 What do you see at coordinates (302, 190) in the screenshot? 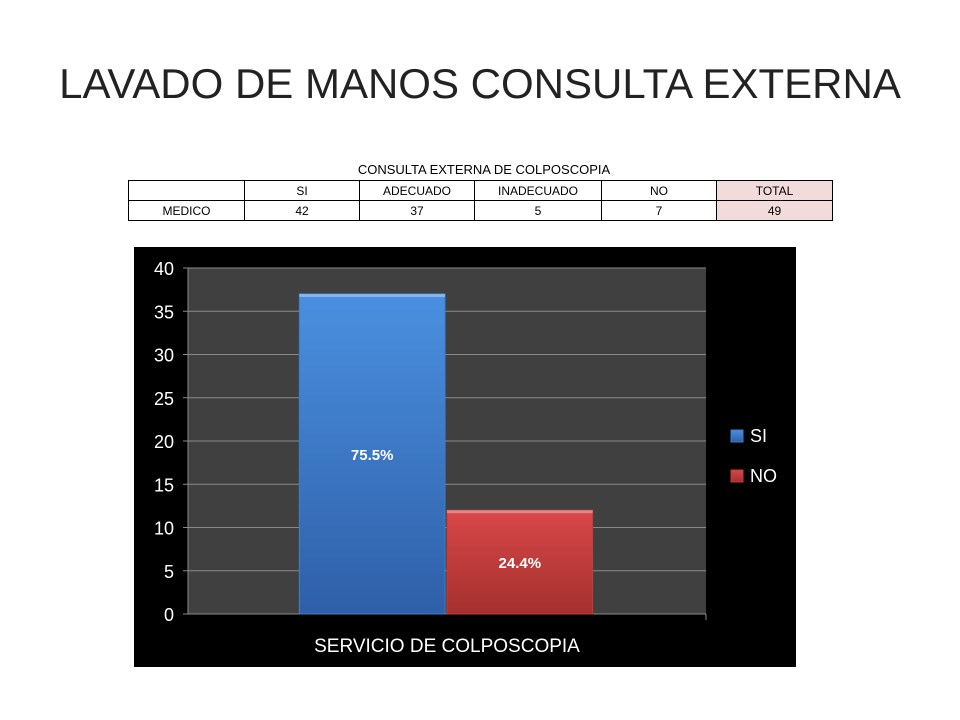
I see `table-header-cell: SI` at bounding box center [302, 190].